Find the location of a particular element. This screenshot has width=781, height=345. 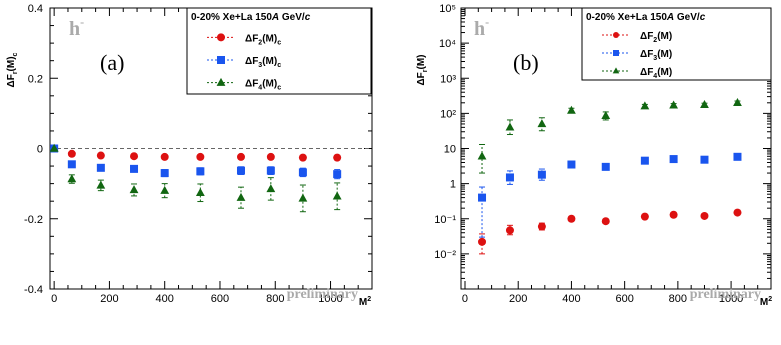

x-tick-label: 200 is located at coordinates (518, 299).